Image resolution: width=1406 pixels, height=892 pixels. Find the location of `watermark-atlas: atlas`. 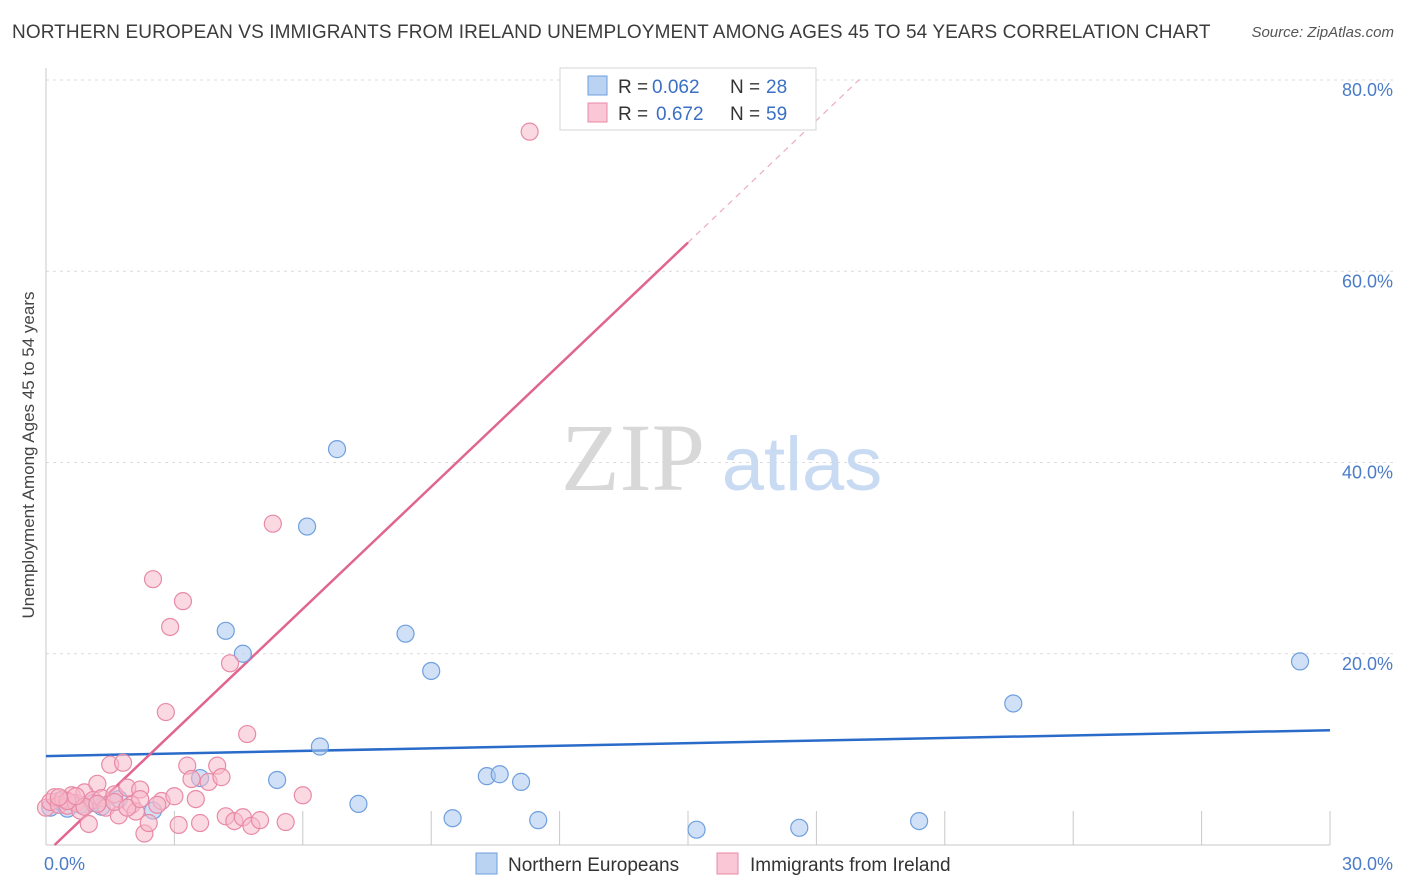

watermark-atlas: atlas is located at coordinates (802, 464).